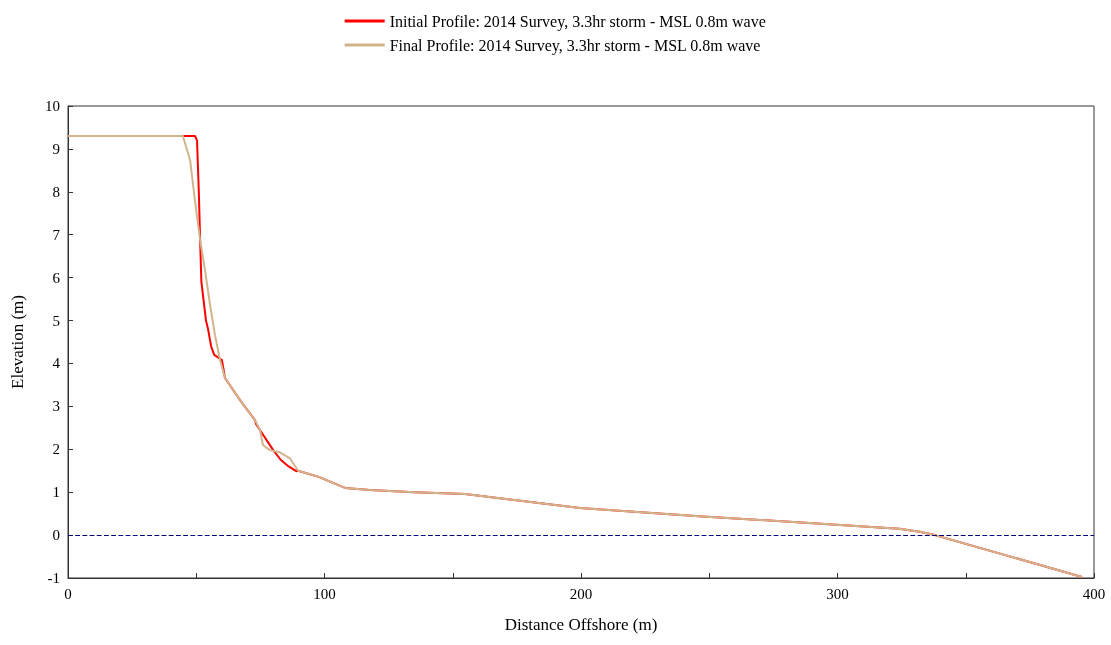 The height and width of the screenshot is (645, 1111). What do you see at coordinates (53, 578) in the screenshot?
I see `y-tick-label: -1` at bounding box center [53, 578].